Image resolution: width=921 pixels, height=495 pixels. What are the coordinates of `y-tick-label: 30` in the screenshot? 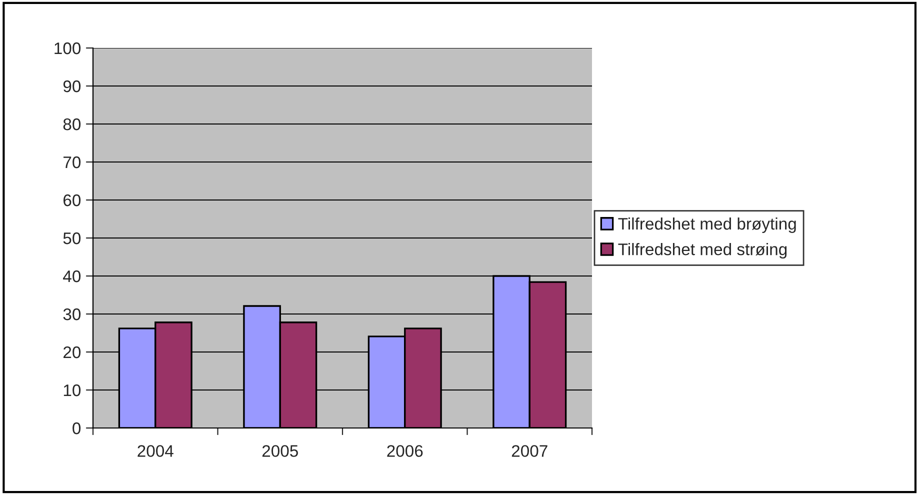 It's located at (72, 314).